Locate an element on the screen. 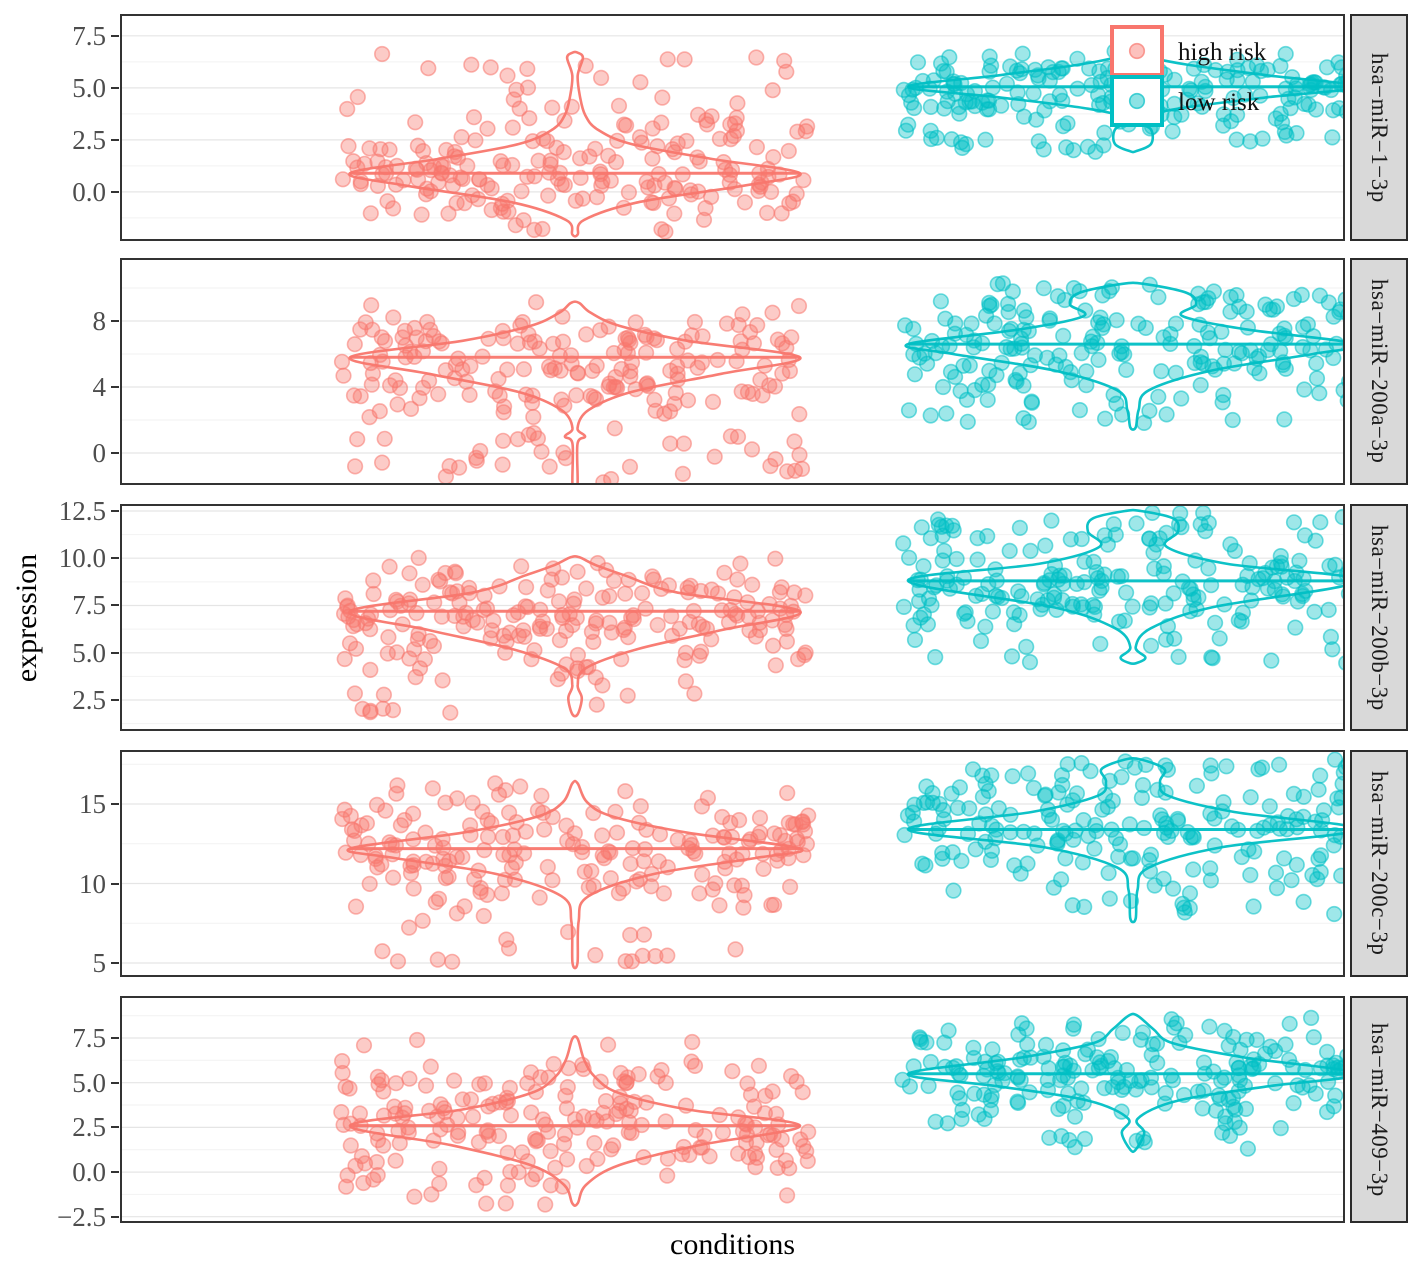 This screenshot has width=1412, height=1267. jitter-points-low-risk is located at coordinates (1120, 353).